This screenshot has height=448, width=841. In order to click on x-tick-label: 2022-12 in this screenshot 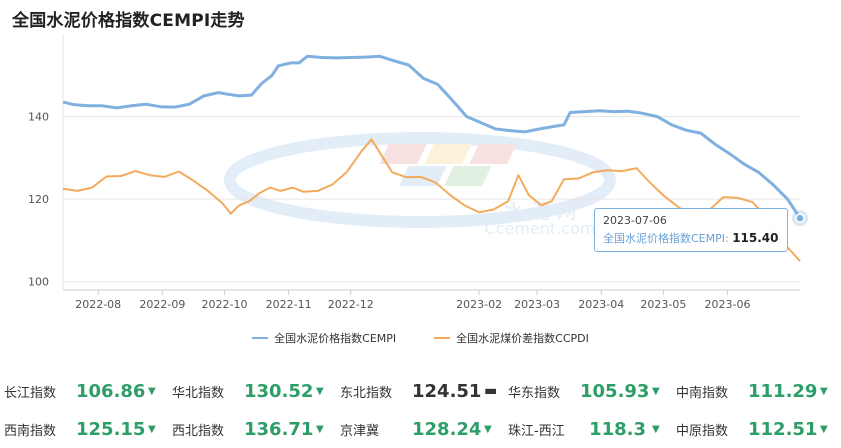, I will do `click(351, 304)`.